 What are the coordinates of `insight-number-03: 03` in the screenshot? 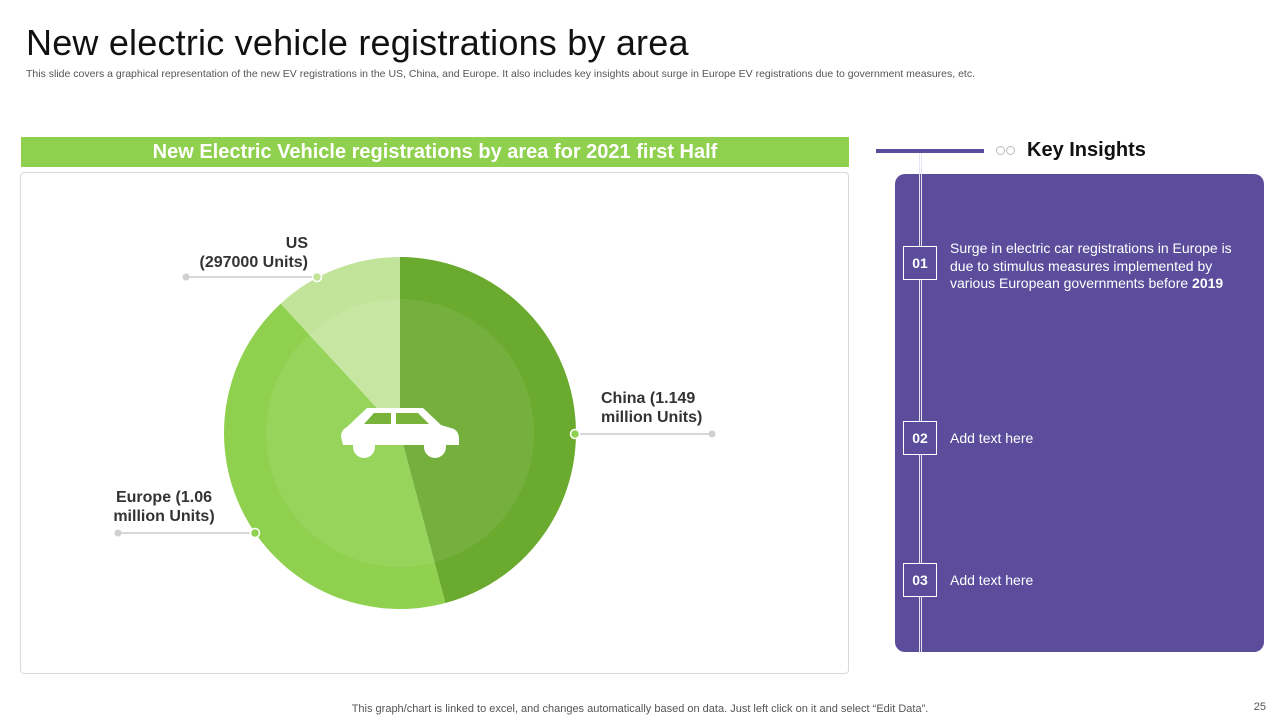 It's located at (920, 580).